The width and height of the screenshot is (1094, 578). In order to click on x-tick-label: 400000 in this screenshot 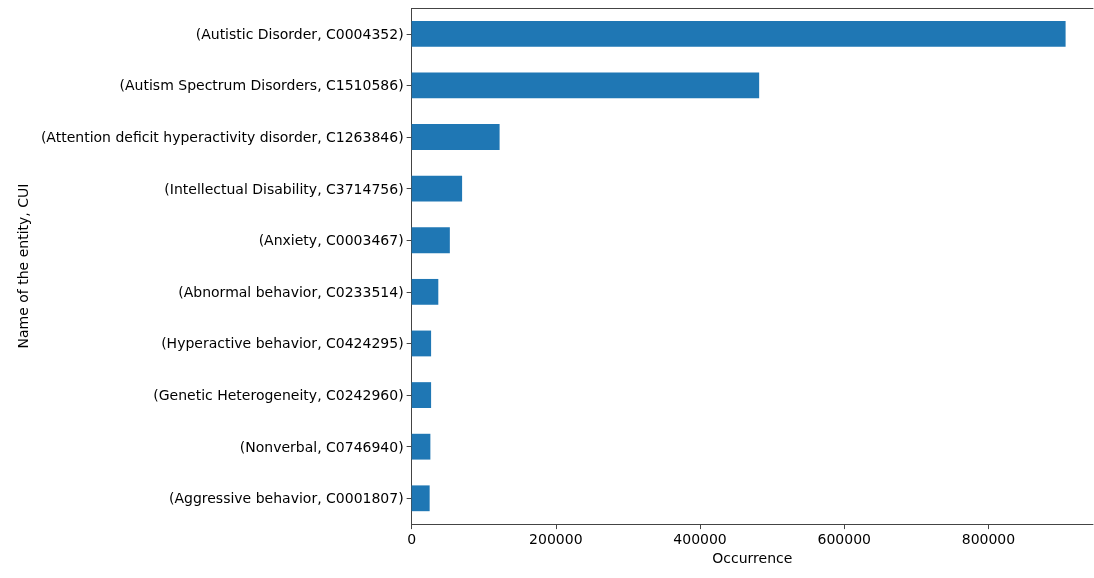, I will do `click(700, 539)`.